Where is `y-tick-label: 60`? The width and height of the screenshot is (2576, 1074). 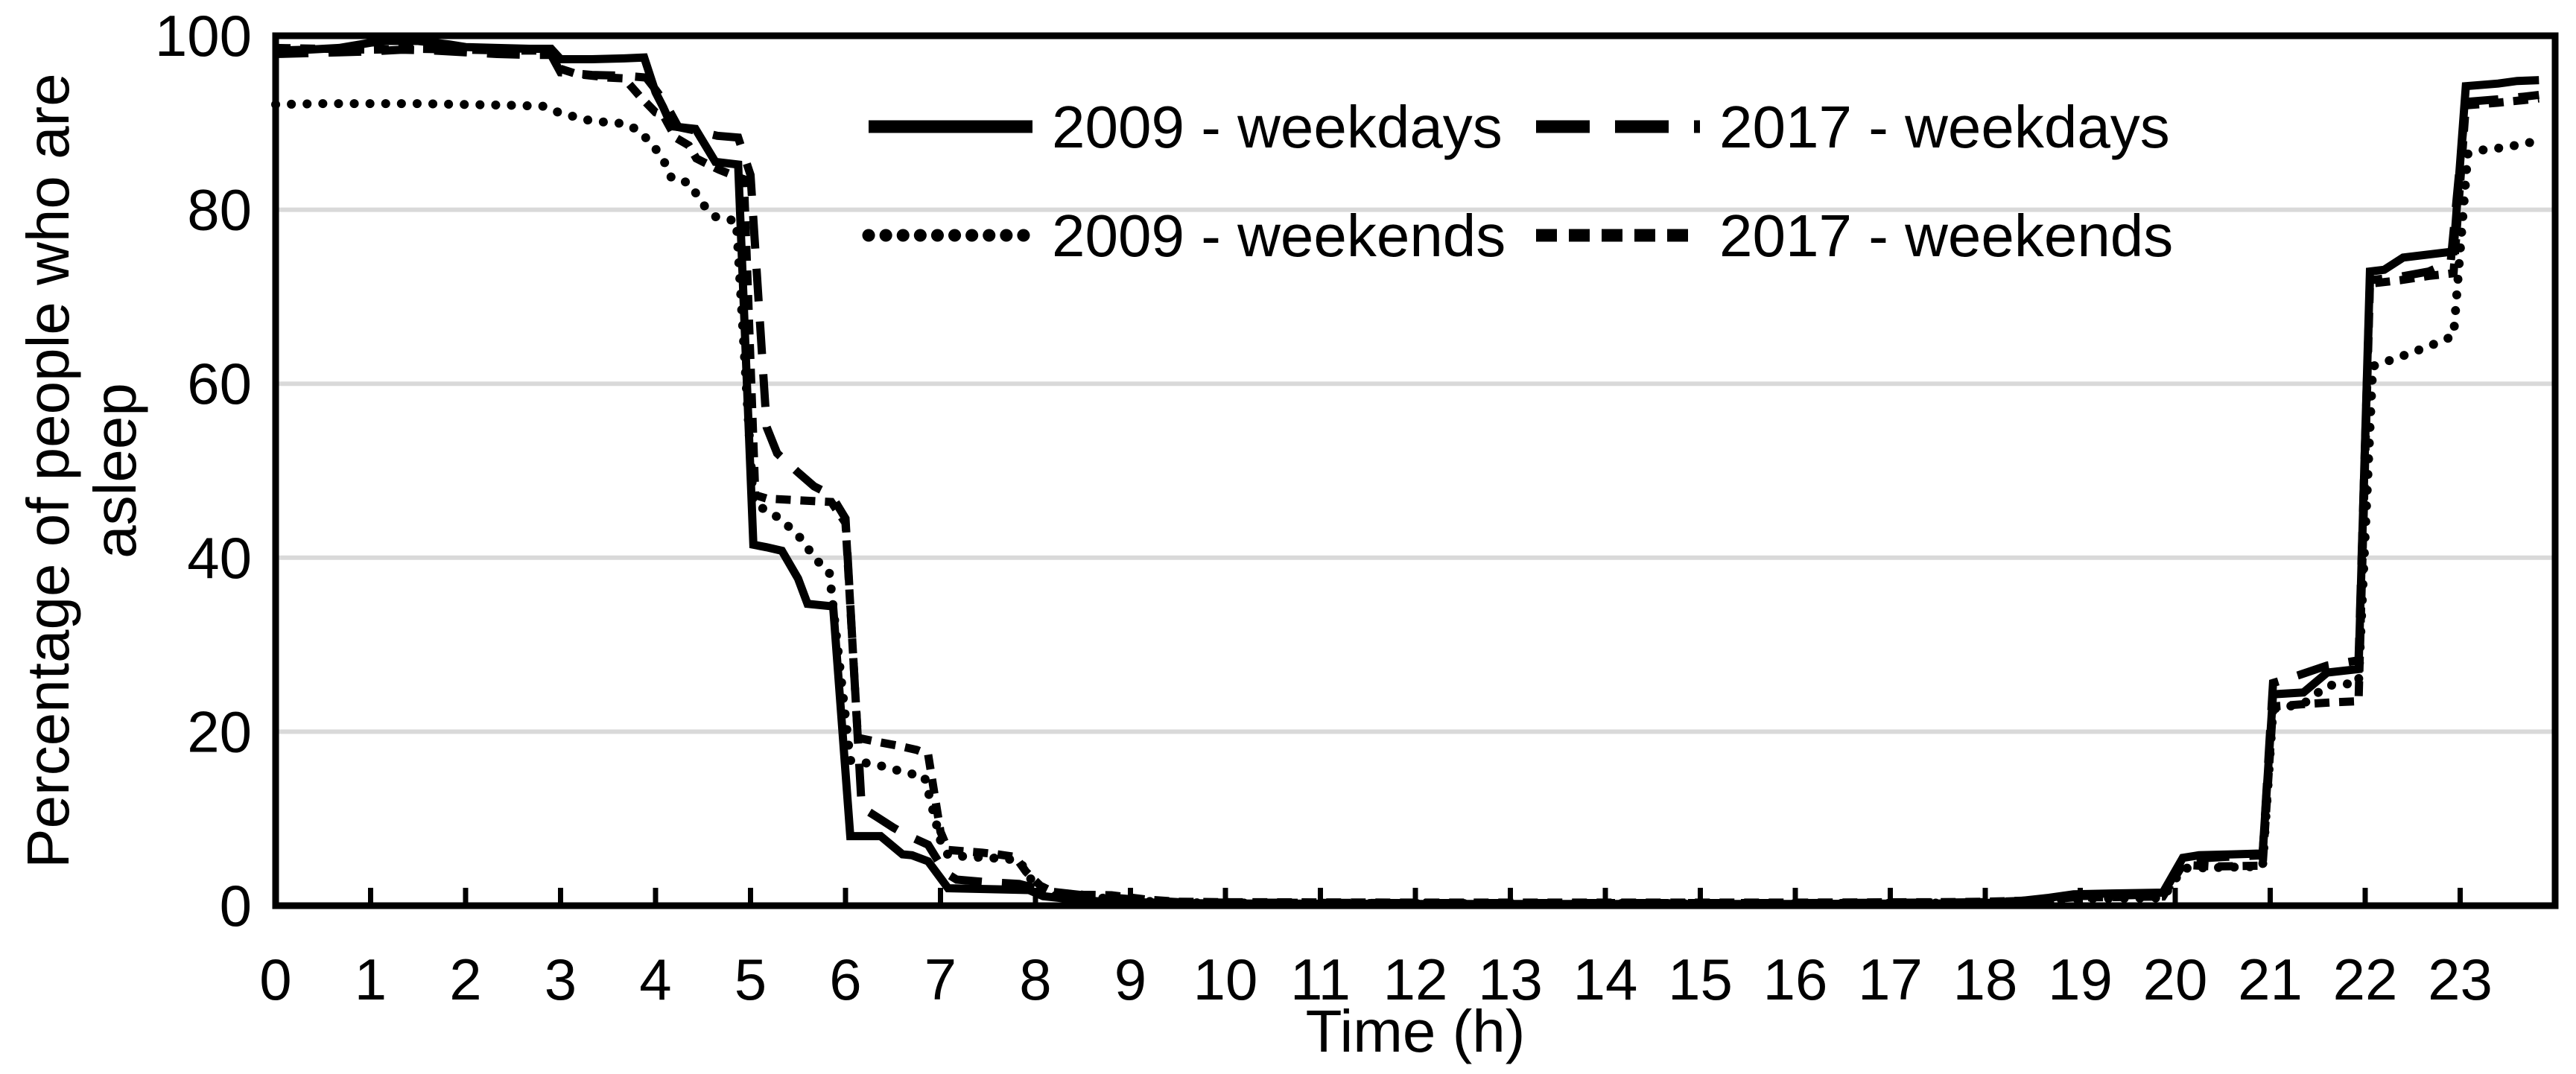 y-tick-label: 60 is located at coordinates (220, 383).